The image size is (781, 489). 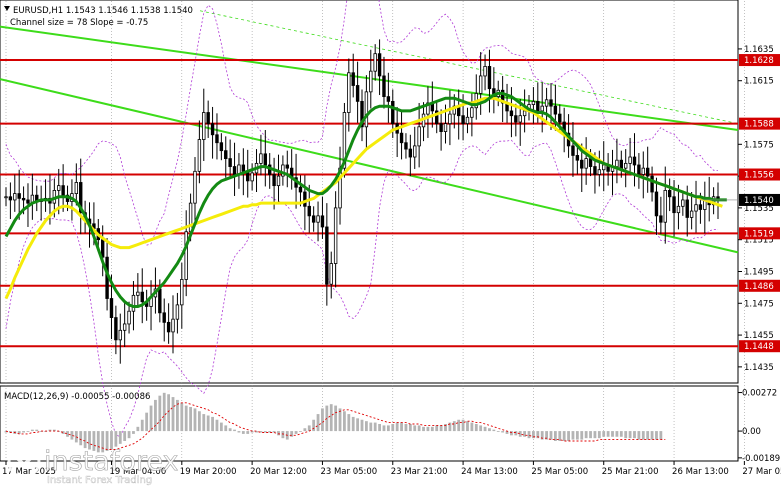 What do you see at coordinates (489, 472) in the screenshot?
I see `time-tick-label: 24 Mar 13:00` at bounding box center [489, 472].